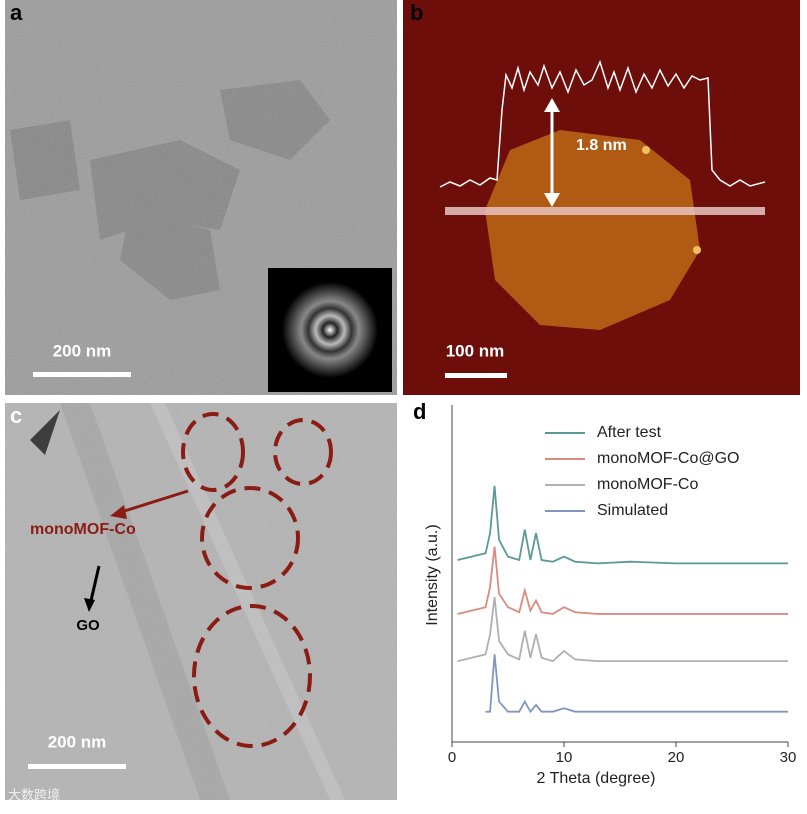 Image resolution: width=807 pixels, height=814 pixels. I want to click on y-axis-label: Intensity (a.u.), so click(432, 574).